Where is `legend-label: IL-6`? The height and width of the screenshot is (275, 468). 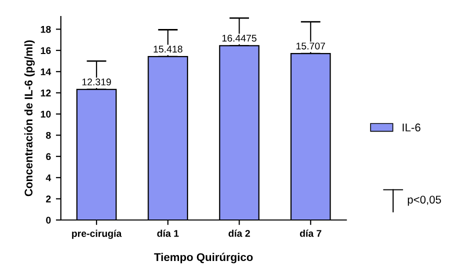
legend-label: IL-6 is located at coordinates (411, 128).